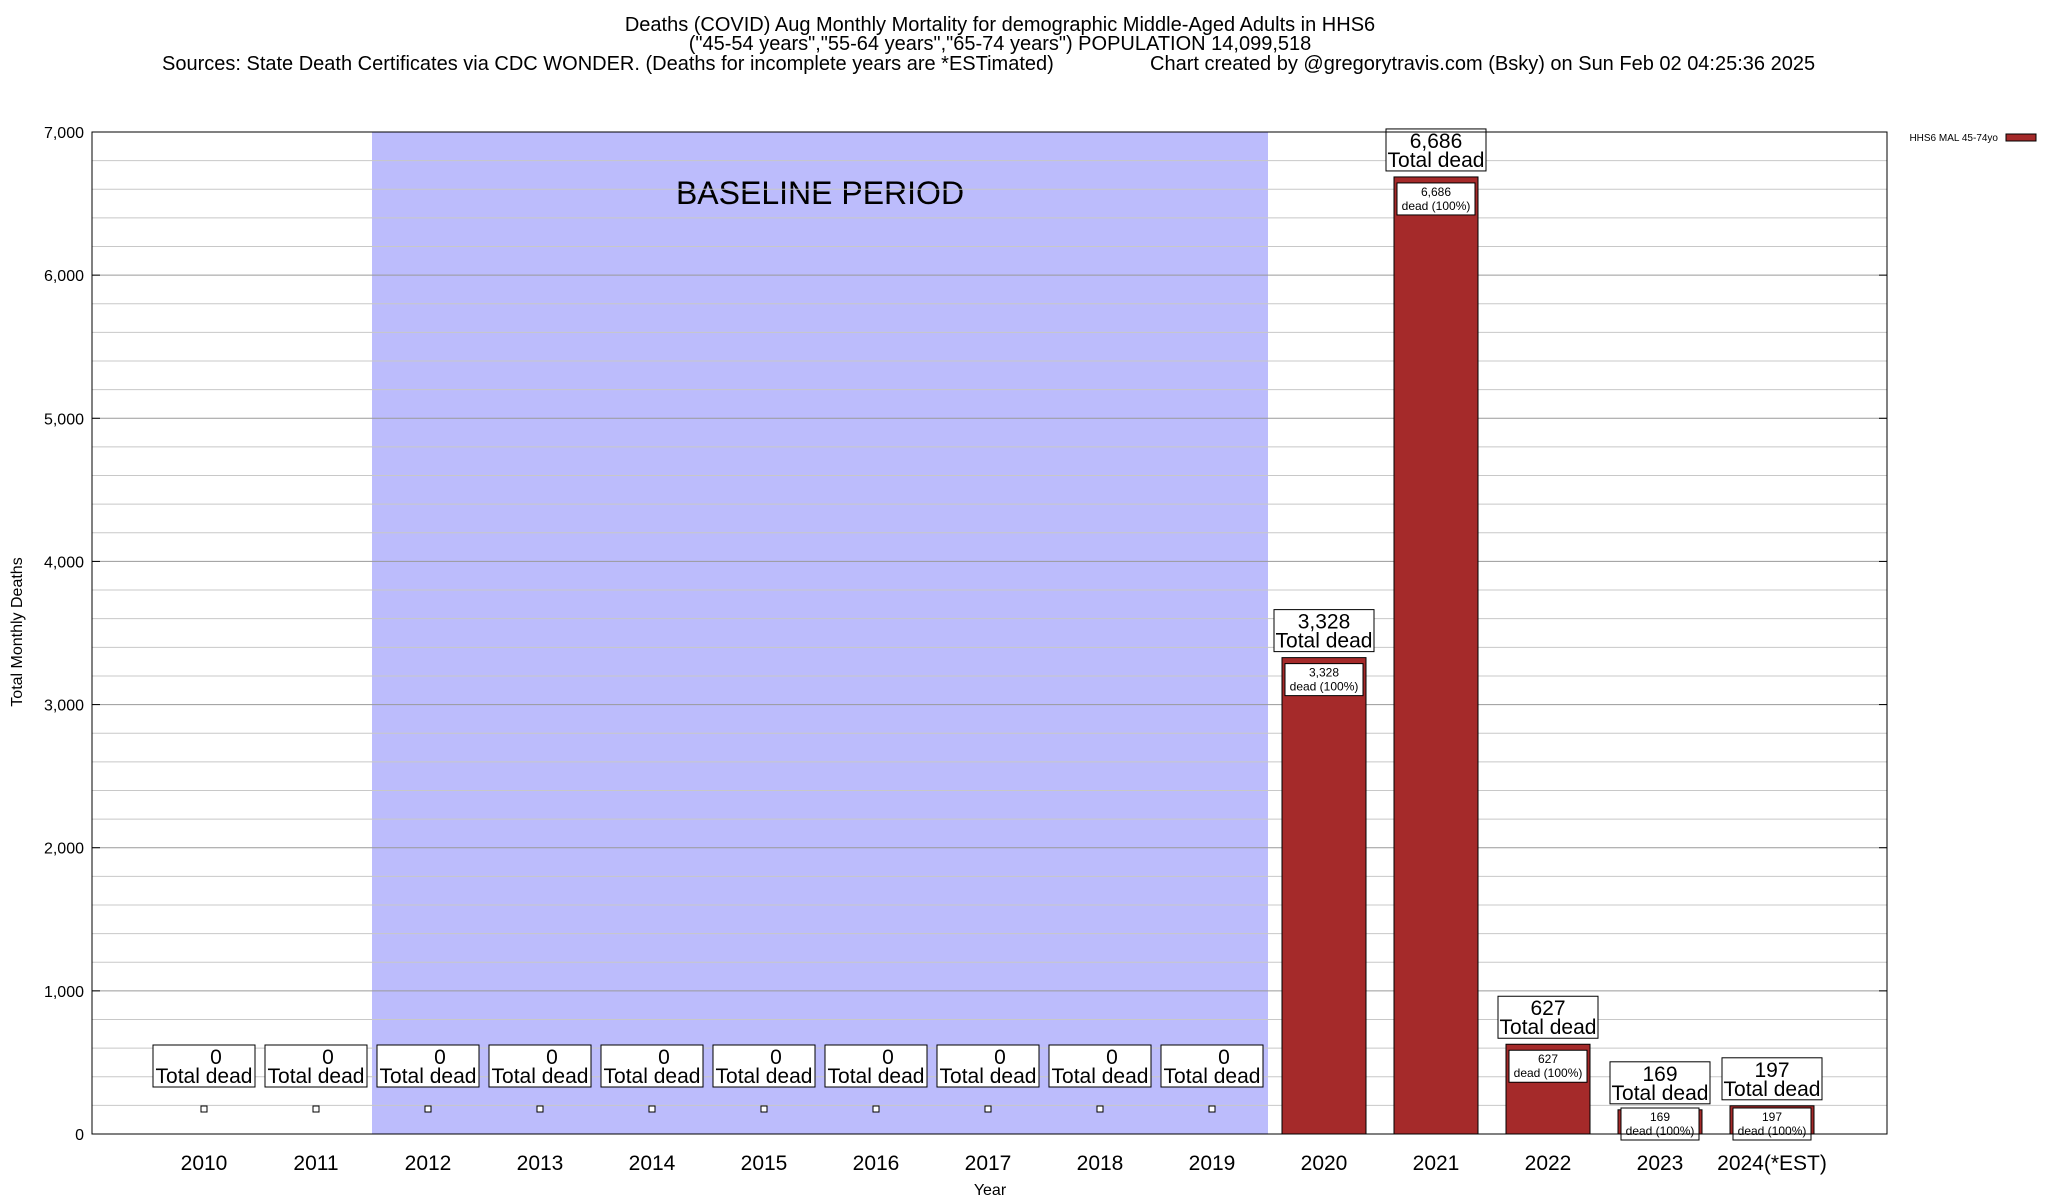  What do you see at coordinates (990, 1190) in the screenshot?
I see `x-axis-label: Year` at bounding box center [990, 1190].